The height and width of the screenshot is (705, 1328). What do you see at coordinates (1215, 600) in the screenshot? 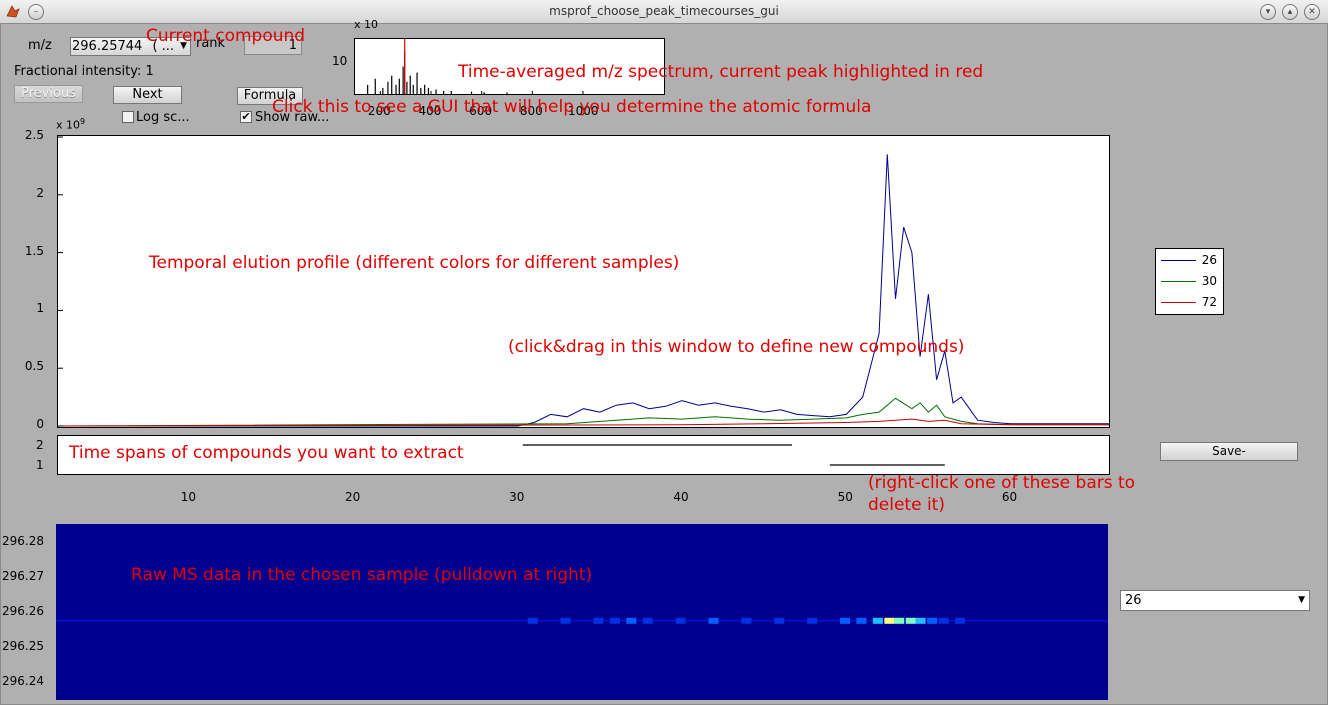
I see `sample-dropdown: 26 ▼` at bounding box center [1215, 600].